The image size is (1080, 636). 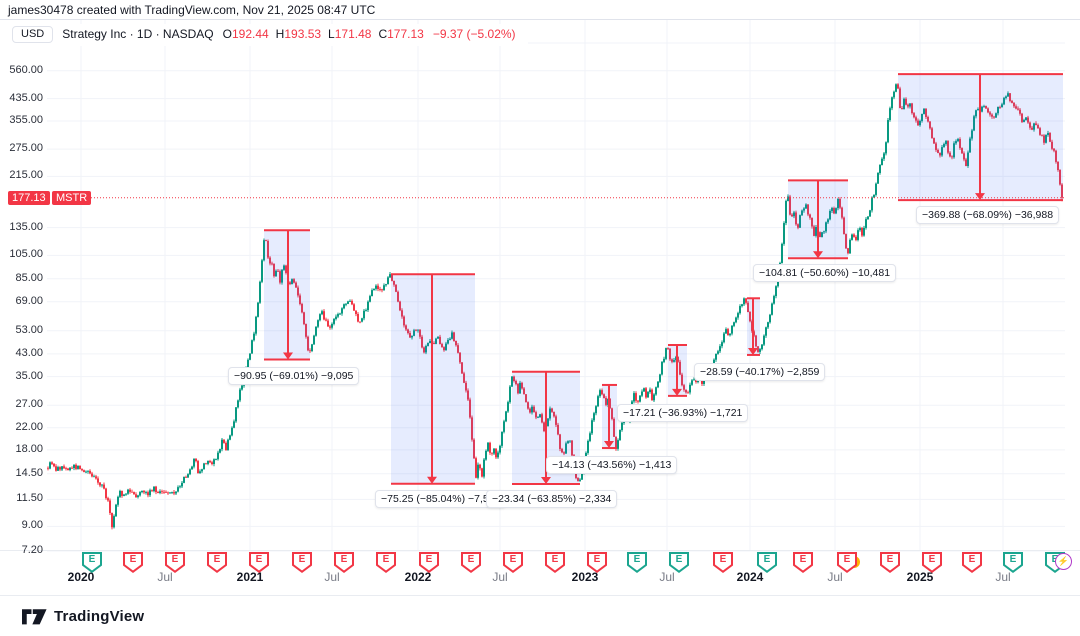 What do you see at coordinates (683, 413) in the screenshot?
I see `drawdown-label: −17.21 (−36.93%) −1,721` at bounding box center [683, 413].